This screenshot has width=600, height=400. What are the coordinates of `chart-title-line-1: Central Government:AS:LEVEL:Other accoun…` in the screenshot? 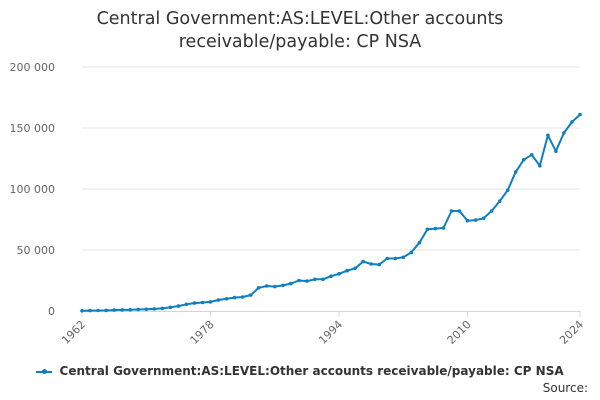 It's located at (300, 19).